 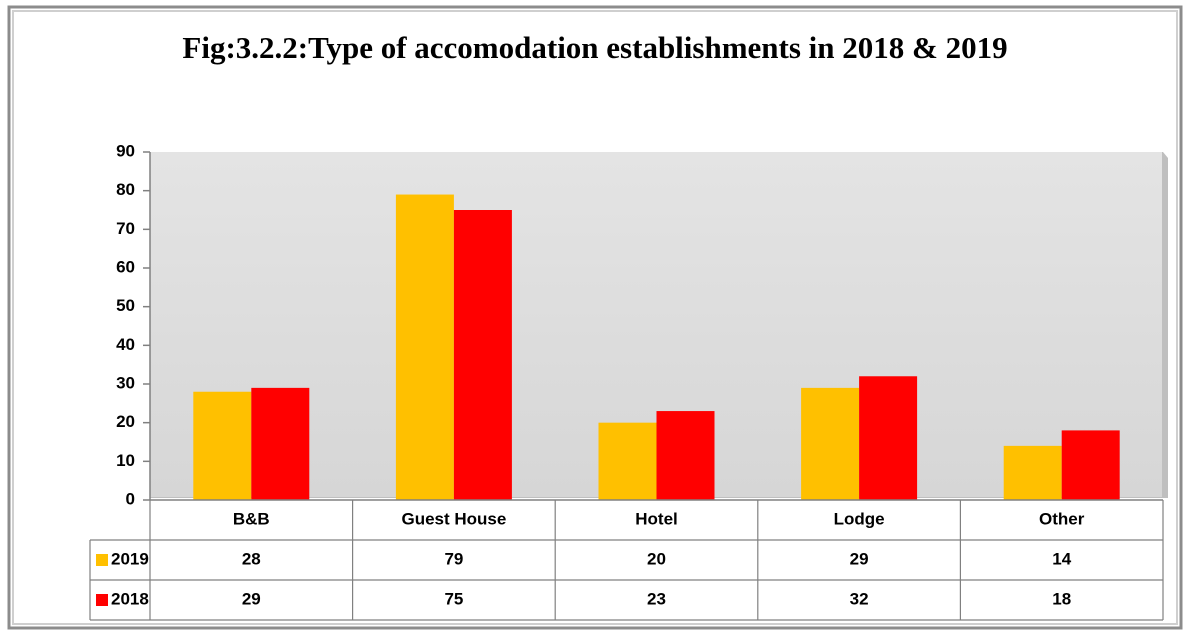 I want to click on y-tick-label: 80, so click(x=125, y=189).